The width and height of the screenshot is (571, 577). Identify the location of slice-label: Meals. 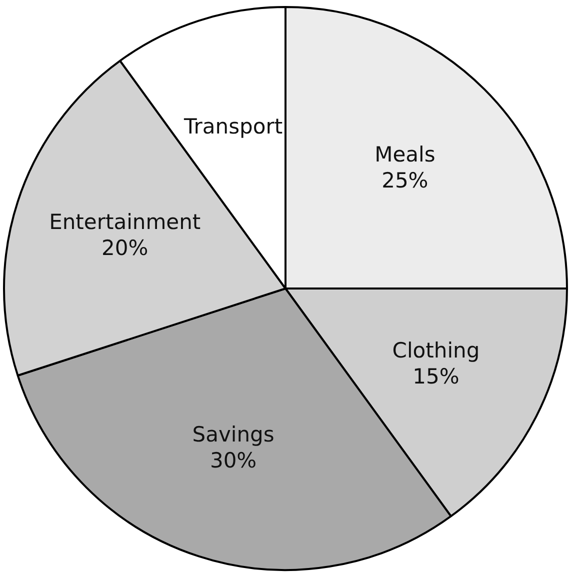
(405, 154).